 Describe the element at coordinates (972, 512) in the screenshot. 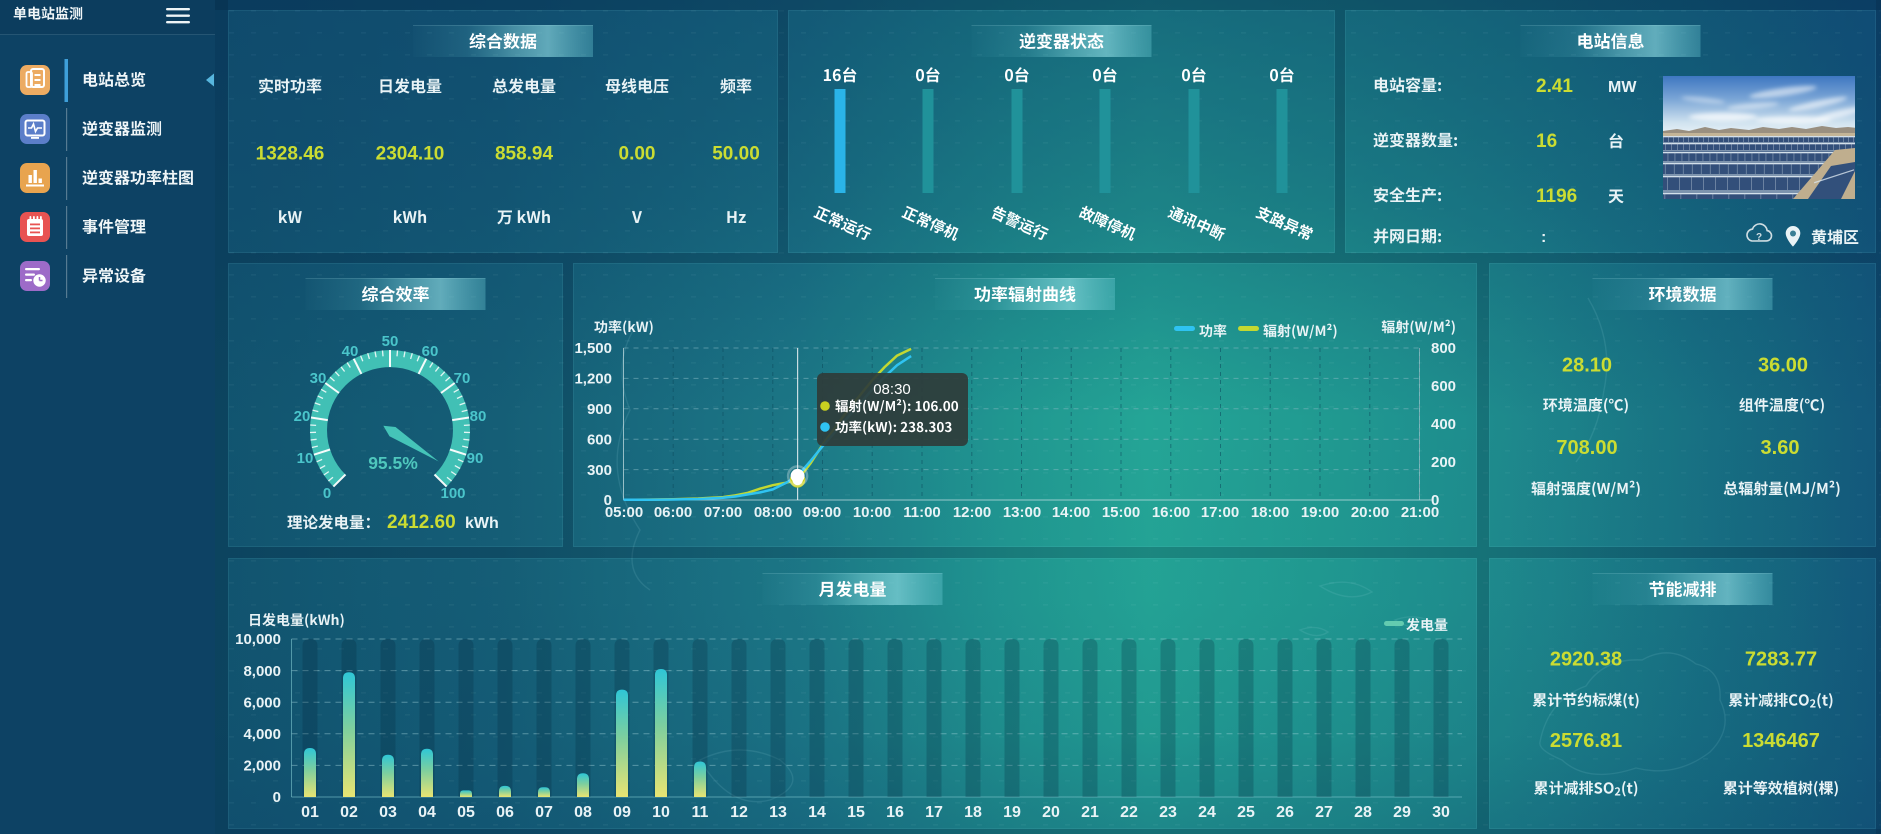

I see `svg-text: 12:00` at that location.